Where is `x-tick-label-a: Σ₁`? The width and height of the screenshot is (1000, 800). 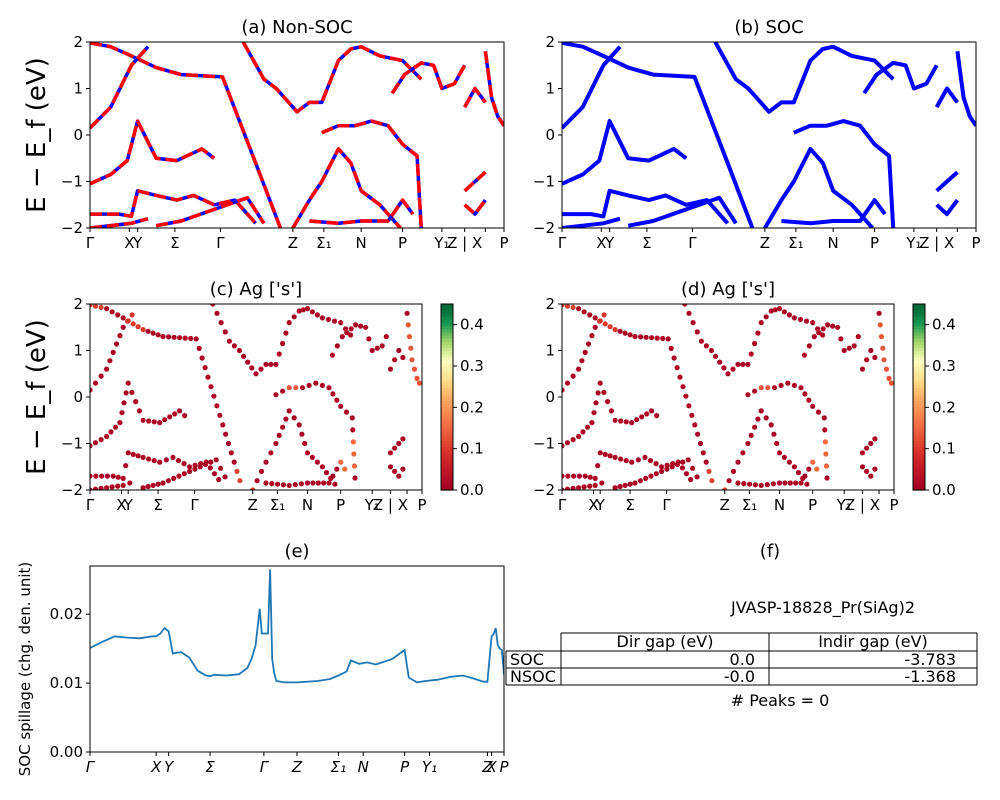
x-tick-label-a: Σ₁ is located at coordinates (324, 243).